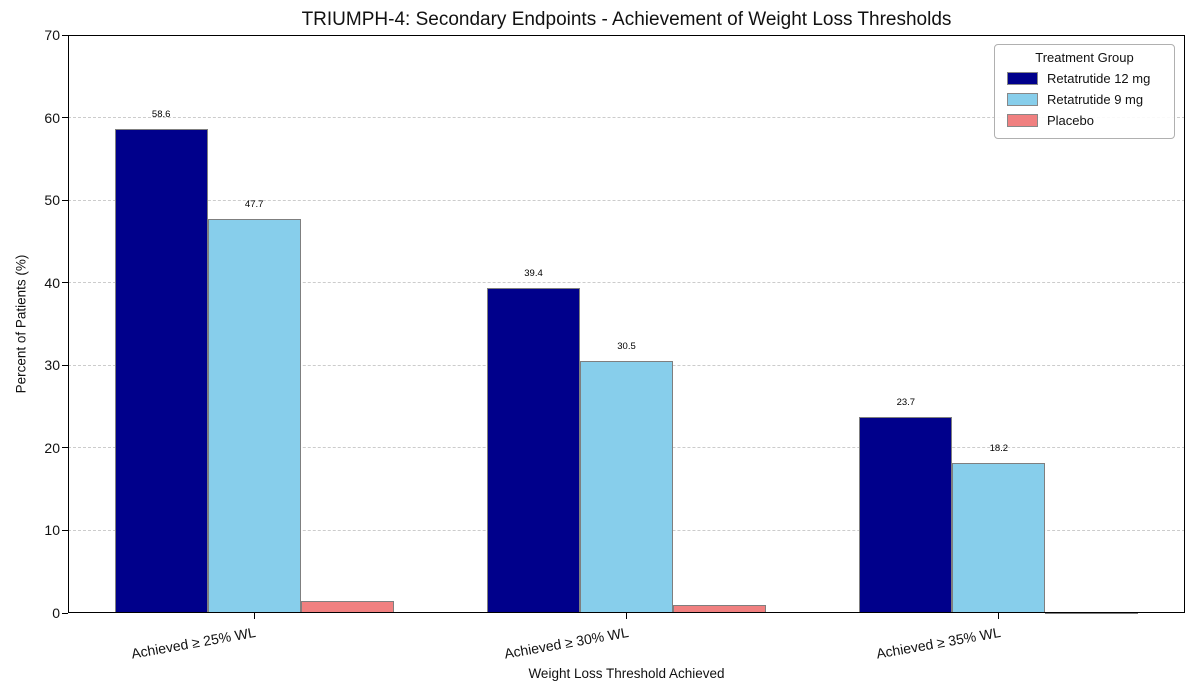  What do you see at coordinates (1070, 120) in the screenshot?
I see `legend-item-label: Placebo` at bounding box center [1070, 120].